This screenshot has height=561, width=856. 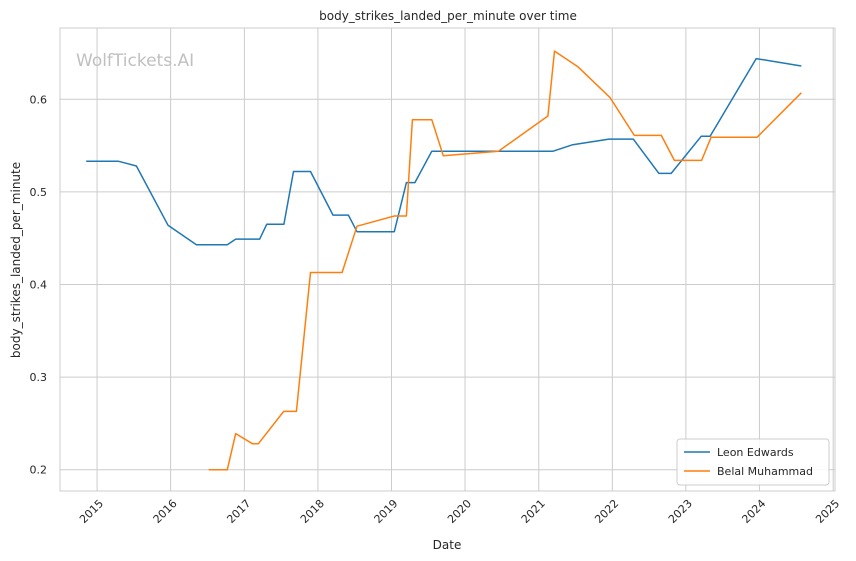 What do you see at coordinates (386, 511) in the screenshot?
I see `x-tick-label: 2019` at bounding box center [386, 511].